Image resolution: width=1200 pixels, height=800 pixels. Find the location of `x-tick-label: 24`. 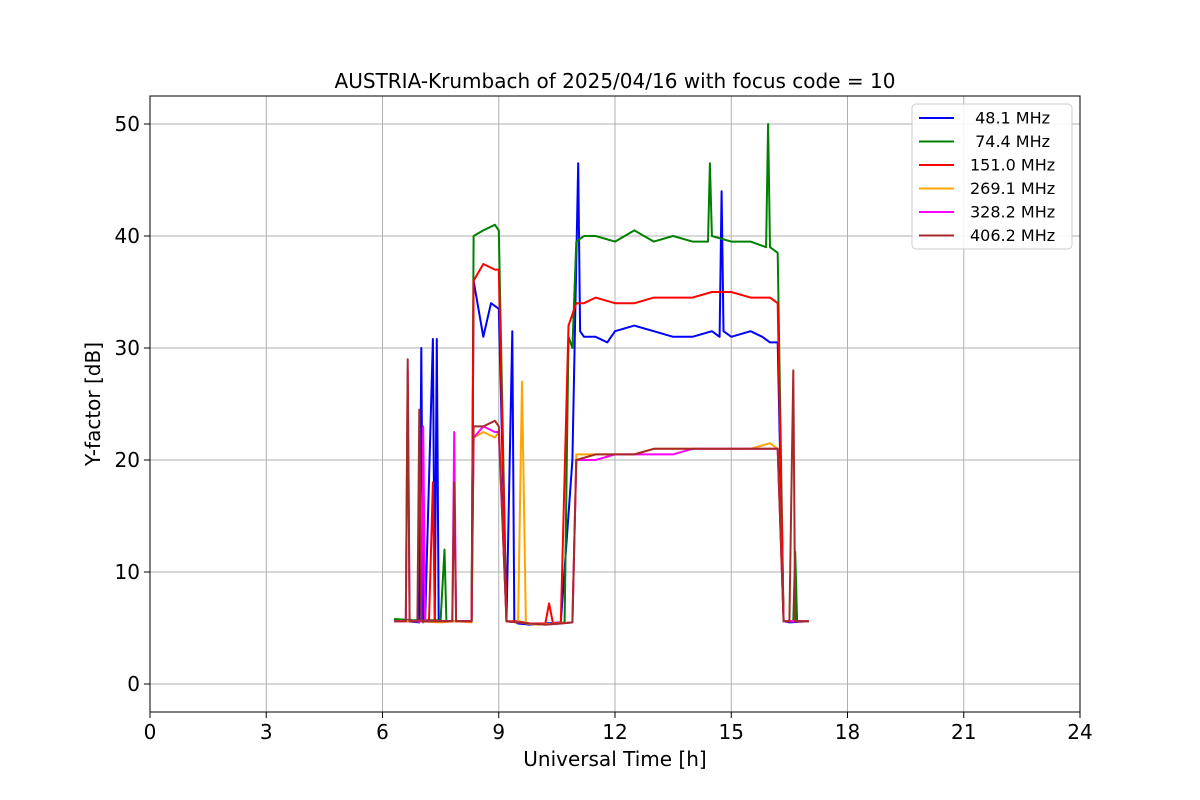

x-tick-label: 24 is located at coordinates (1079, 732).